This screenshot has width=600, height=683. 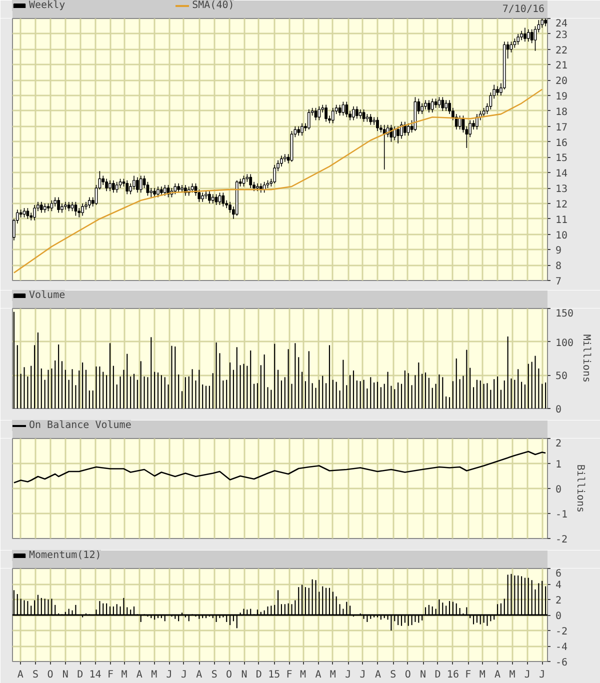 What do you see at coordinates (562, 143) in the screenshot?
I see `y-tick-label: 16` at bounding box center [562, 143].